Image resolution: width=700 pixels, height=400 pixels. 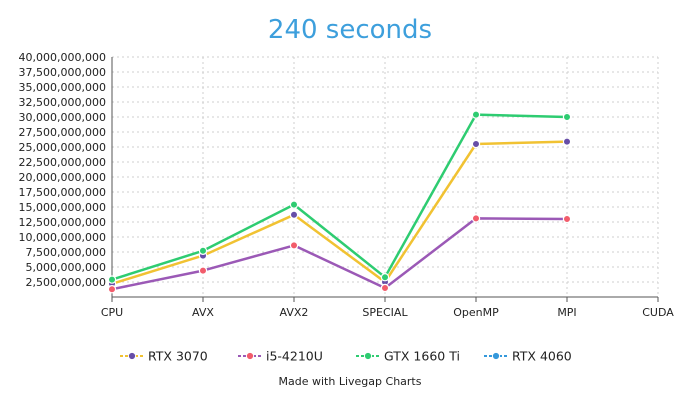 What do you see at coordinates (346, 356) in the screenshot?
I see `legend: RTX 3070 i5-4210U GTX 1660 Ti RTX 4060` at bounding box center [346, 356].